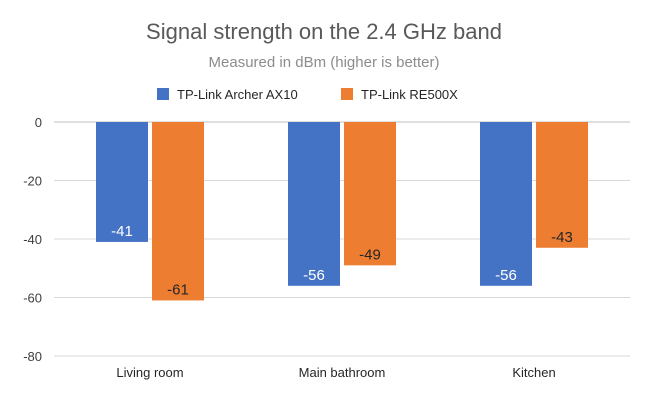  What do you see at coordinates (149, 372) in the screenshot?
I see `x-category-label: Living room` at bounding box center [149, 372].